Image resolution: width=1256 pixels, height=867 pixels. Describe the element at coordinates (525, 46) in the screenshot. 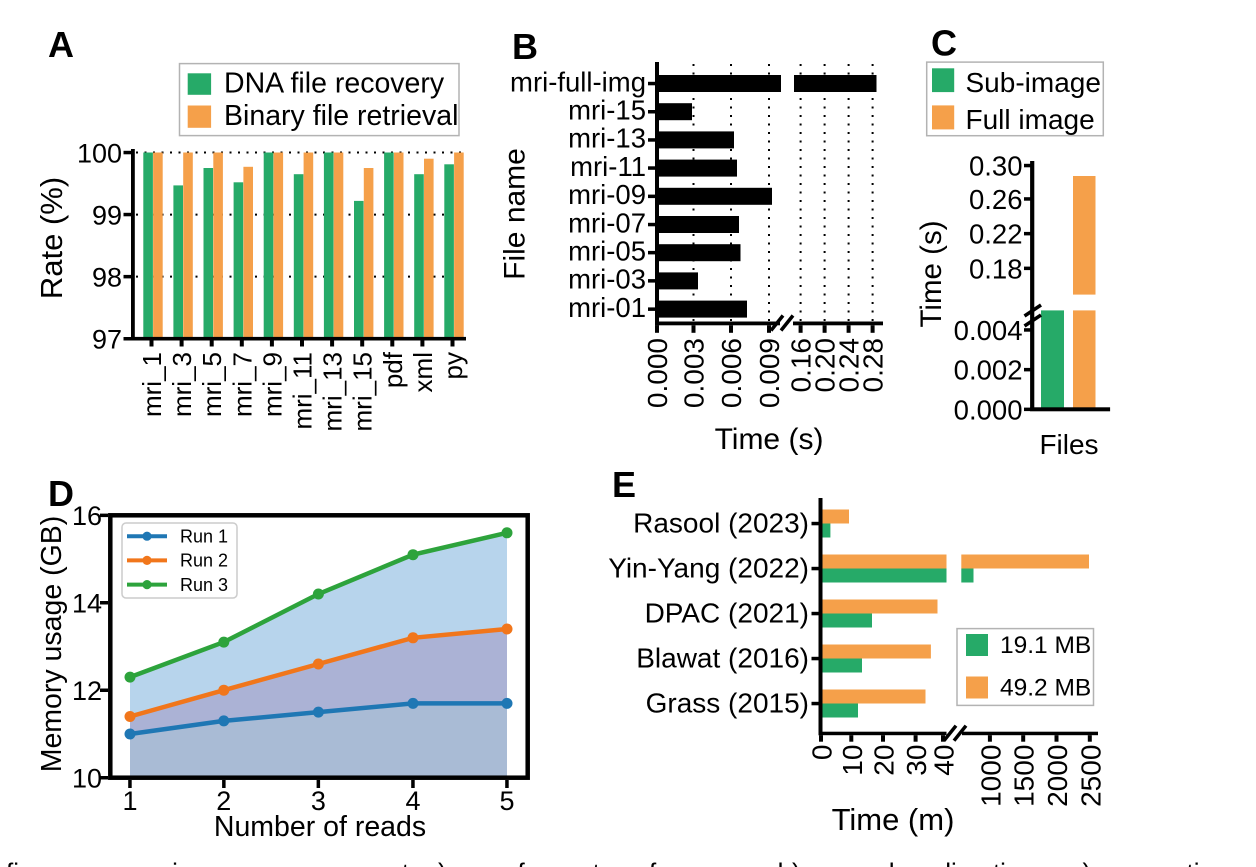

I see `svg-text: B` at that location.